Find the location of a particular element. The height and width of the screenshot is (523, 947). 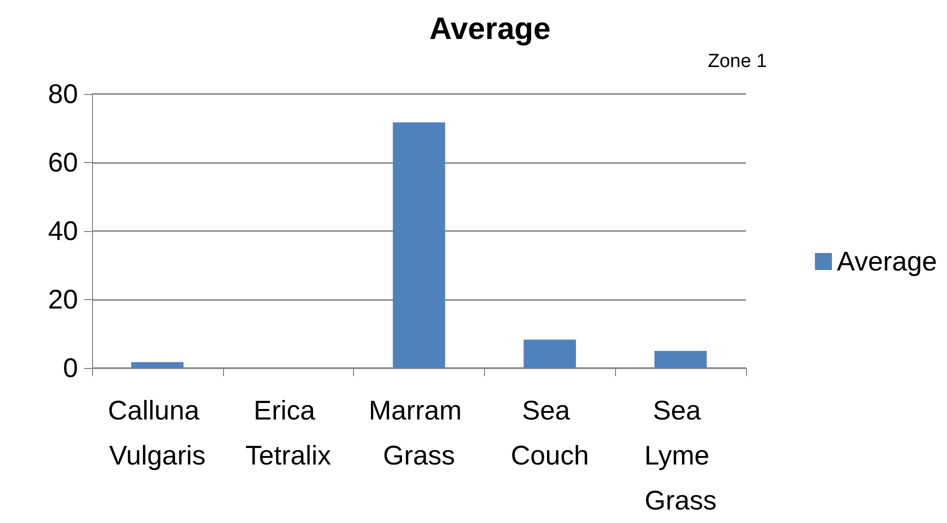

text: Zone 1 is located at coordinates (738, 61).